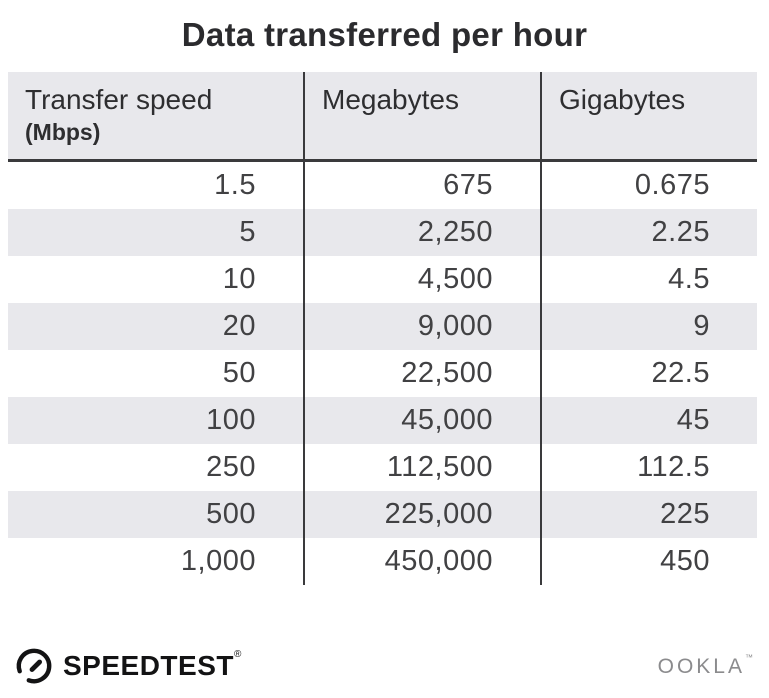 Image resolution: width=769 pixels, height=698 pixels. I want to click on table-row: 20 9,000 9, so click(382, 326).